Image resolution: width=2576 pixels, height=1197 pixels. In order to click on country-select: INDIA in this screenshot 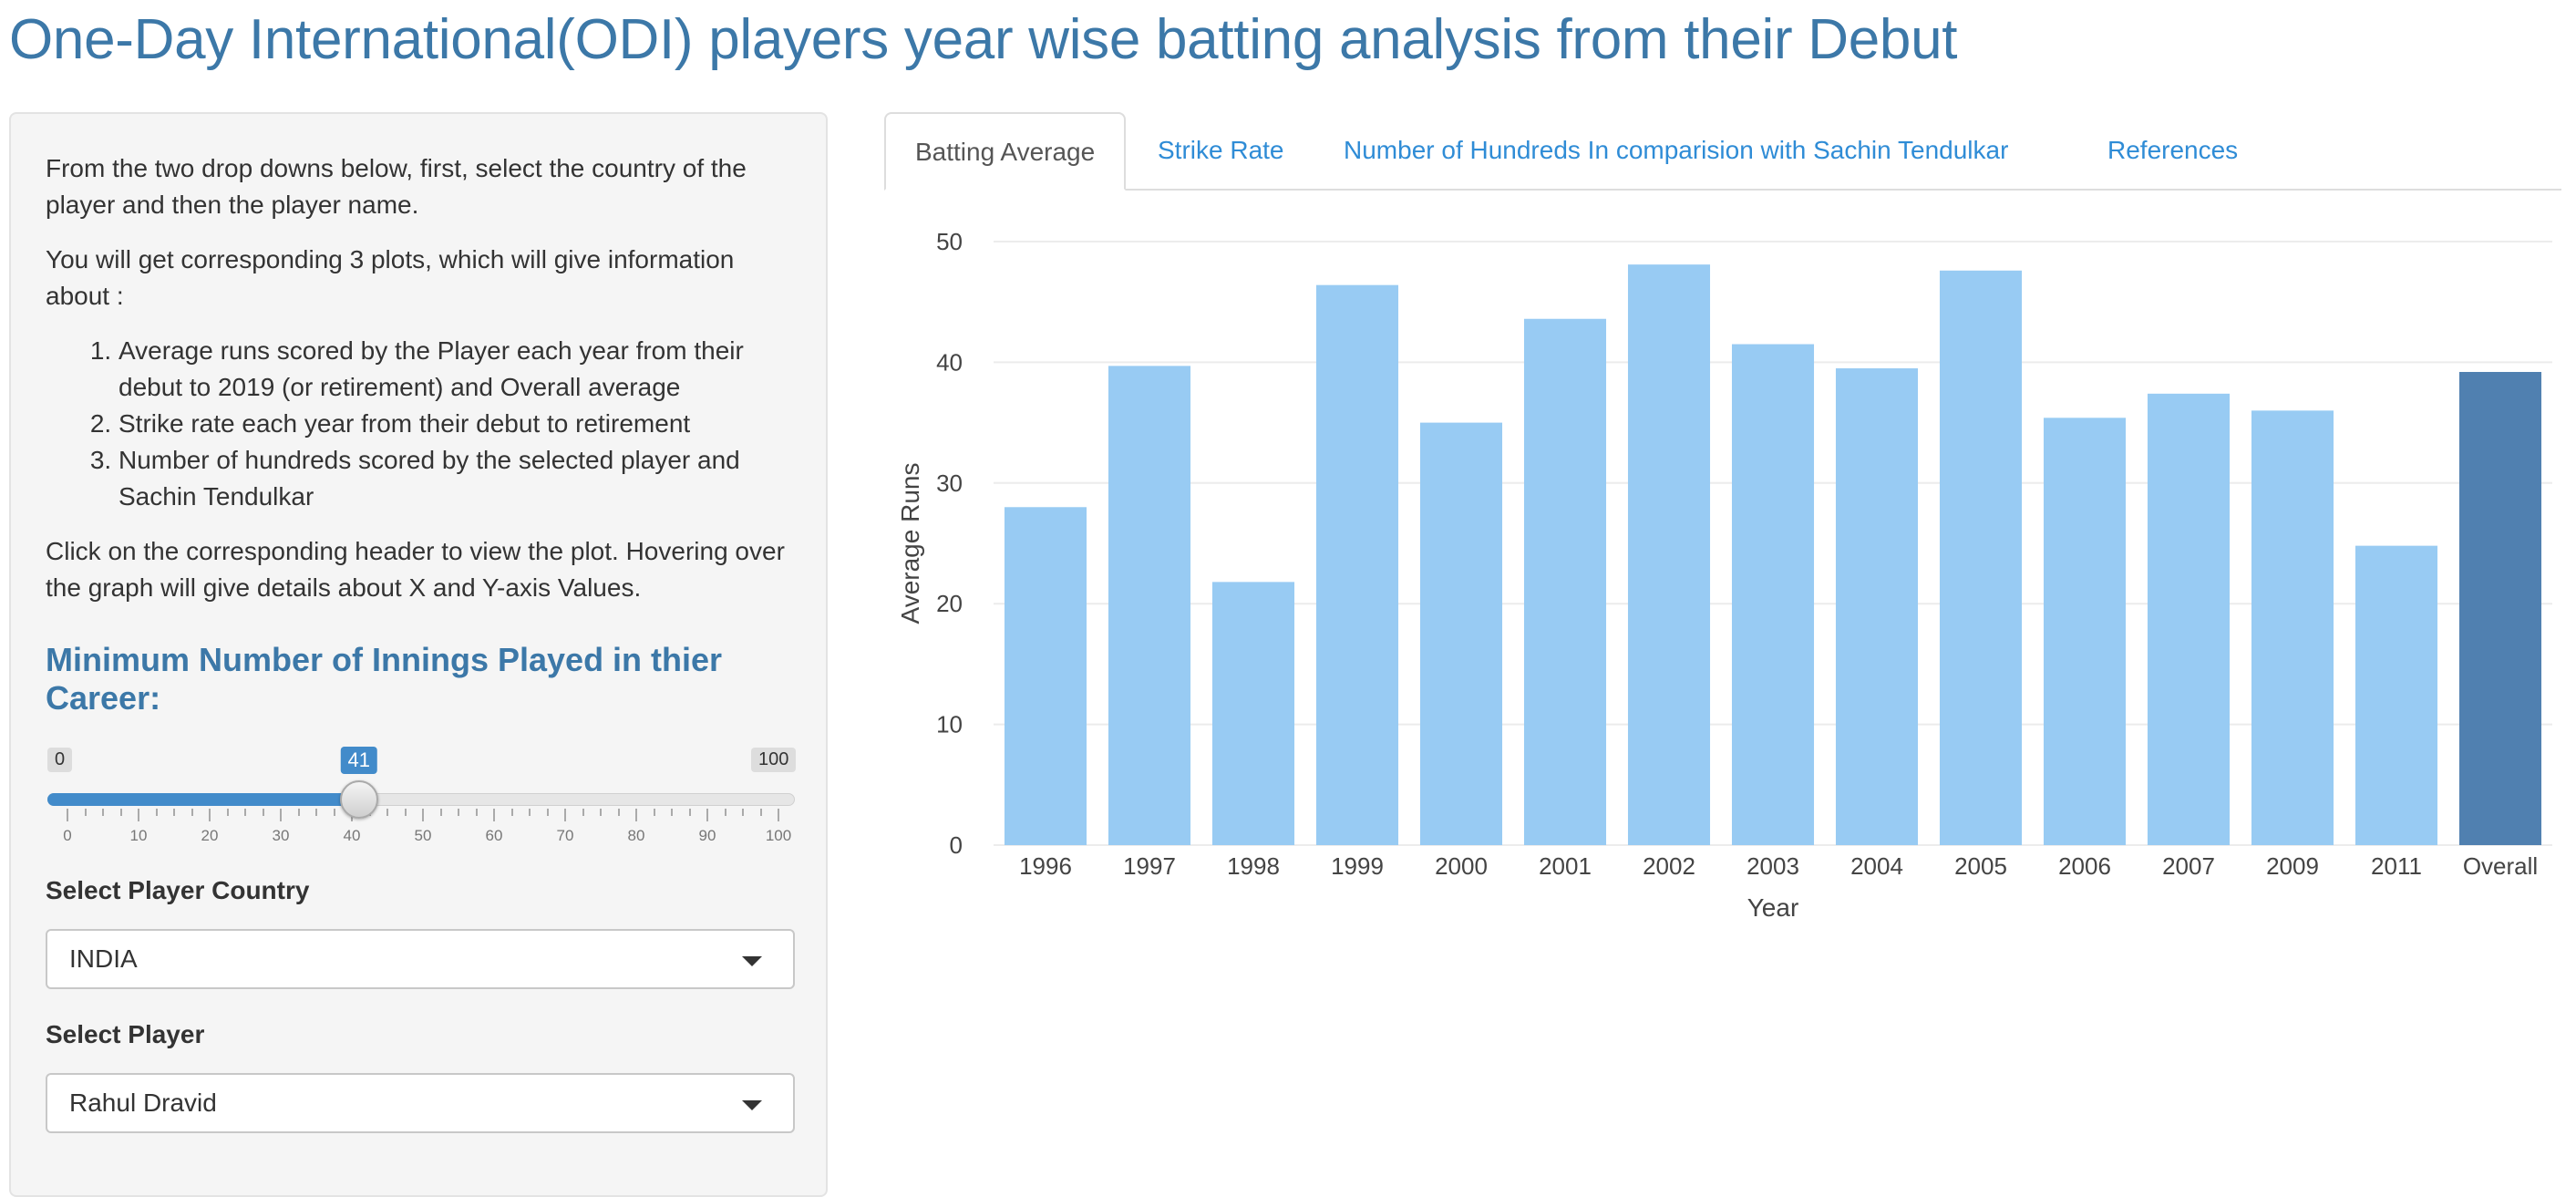, I will do `click(420, 959)`.